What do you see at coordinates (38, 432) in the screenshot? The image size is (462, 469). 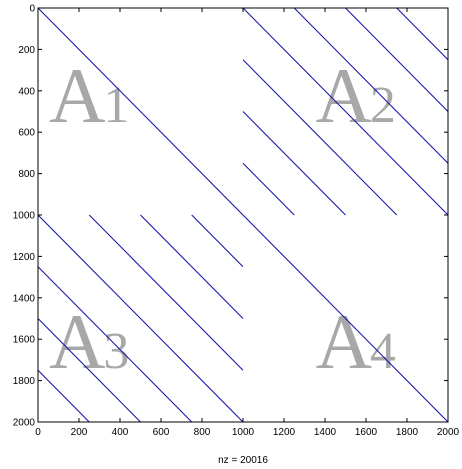 I see `x-tick-label: 0` at bounding box center [38, 432].